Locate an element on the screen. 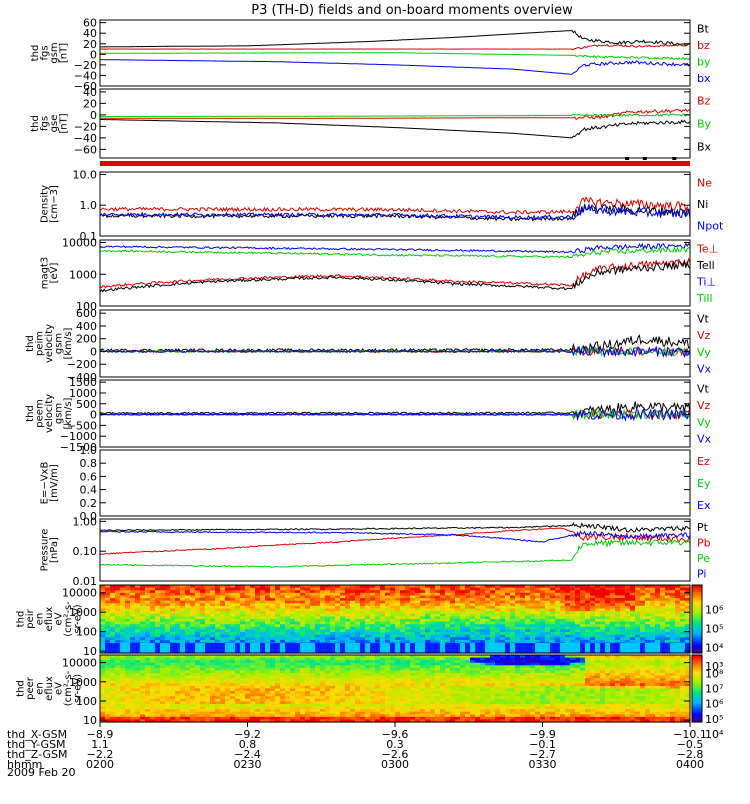 Image resolution: width=750 pixels, height=804 pixels. ytick-label-5-3: 0 is located at coordinates (93, 351).